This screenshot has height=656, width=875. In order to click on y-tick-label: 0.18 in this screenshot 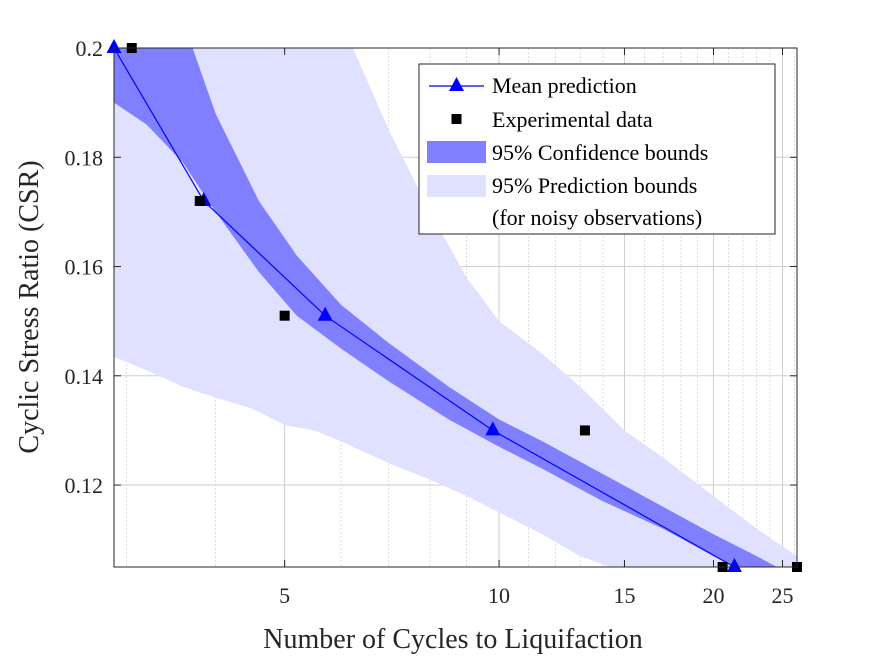, I will do `click(84, 157)`.